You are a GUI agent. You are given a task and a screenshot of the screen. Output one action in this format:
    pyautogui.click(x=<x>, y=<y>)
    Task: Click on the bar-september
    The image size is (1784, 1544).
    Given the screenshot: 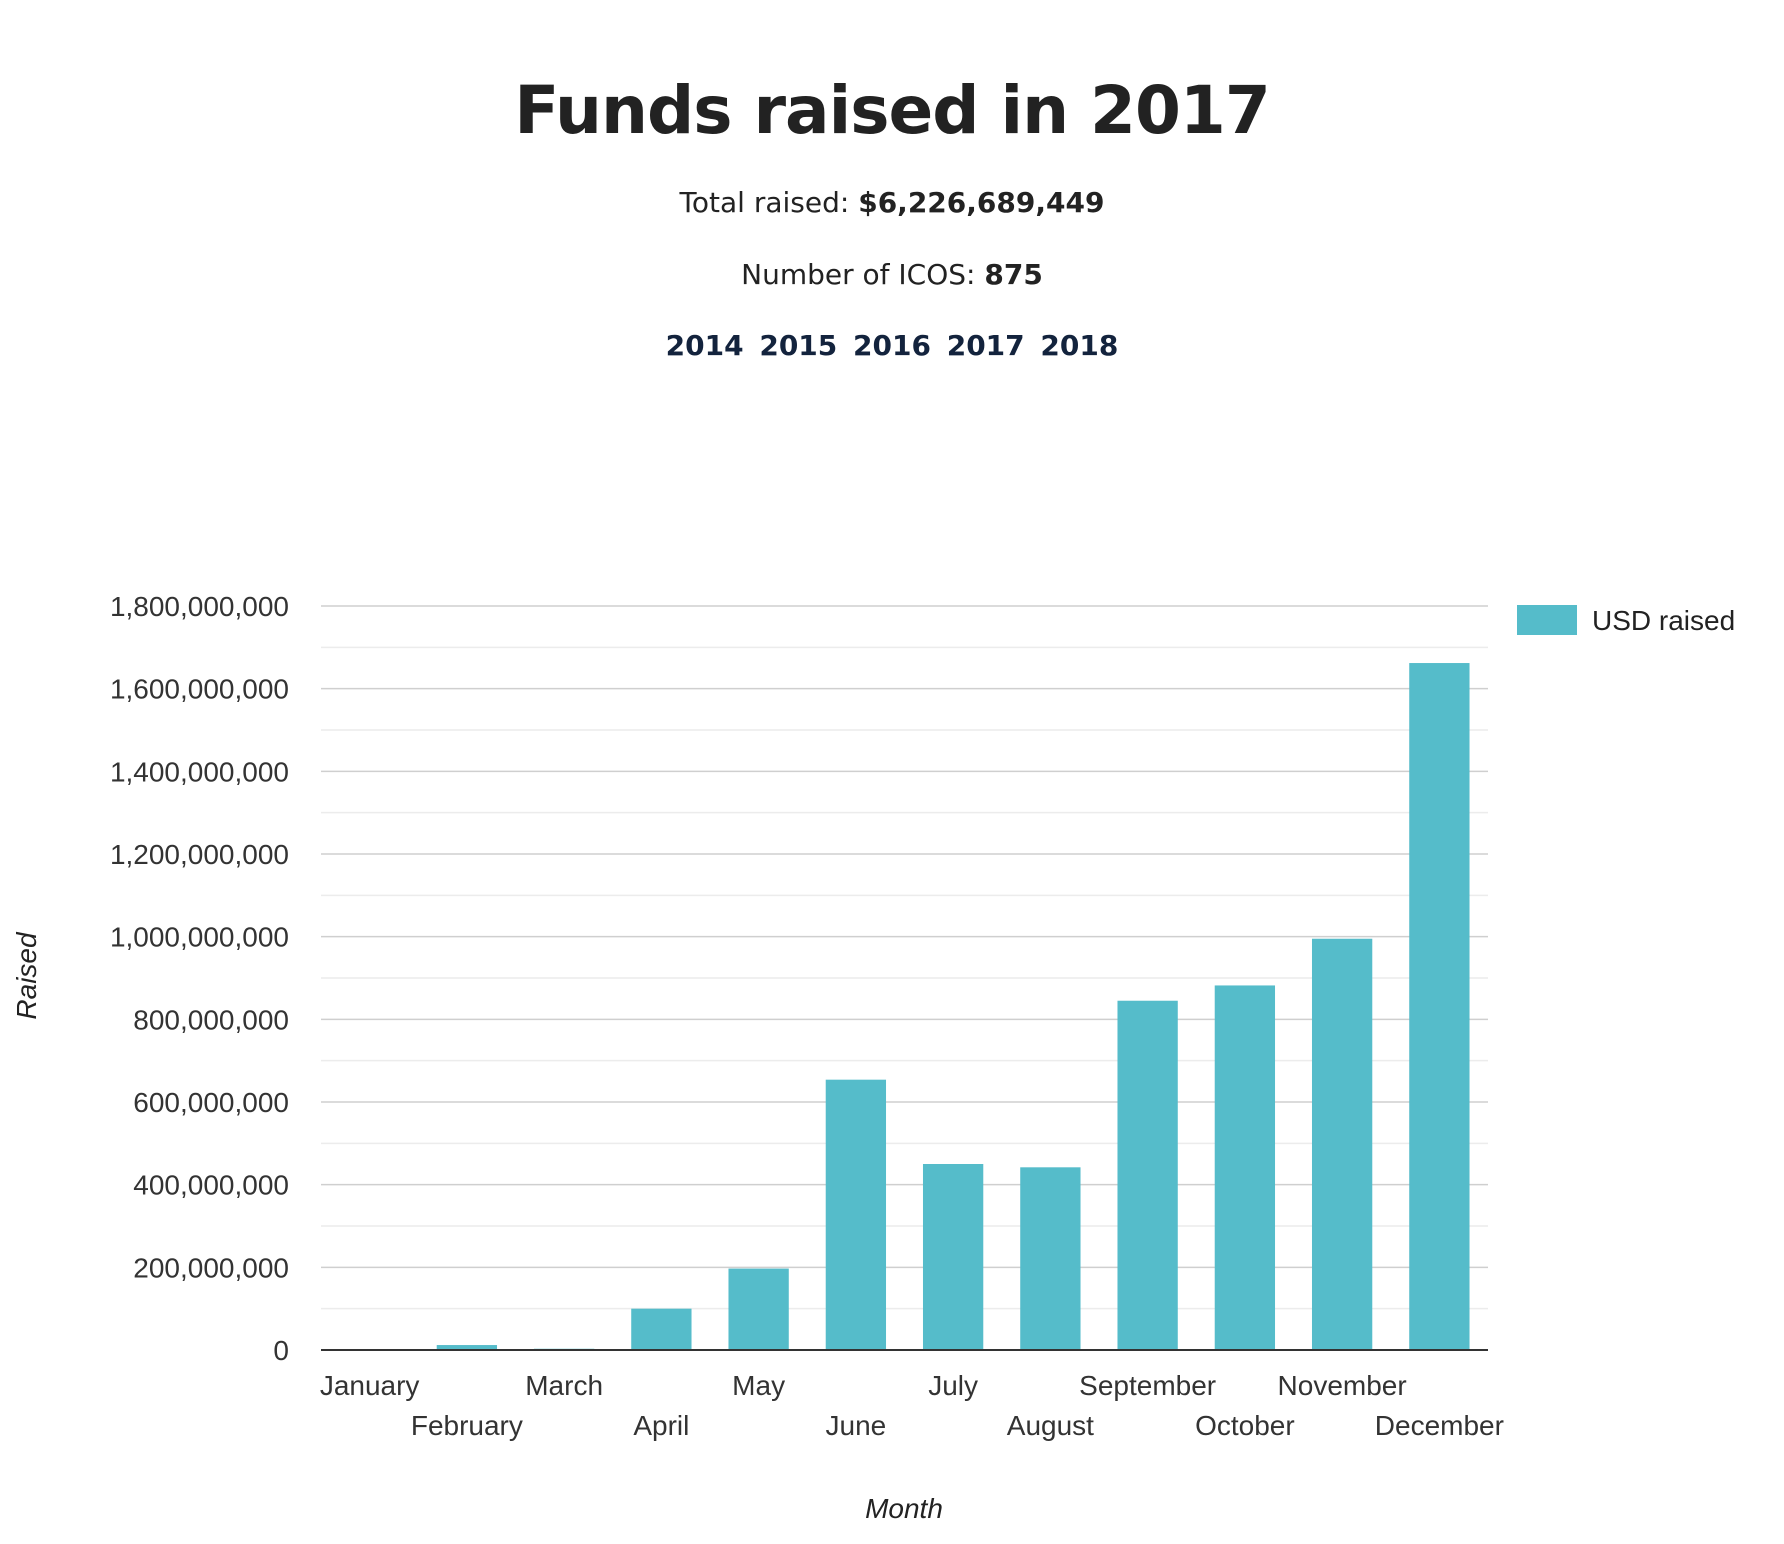 What is the action you would take?
    pyautogui.click(x=1147, y=1175)
    